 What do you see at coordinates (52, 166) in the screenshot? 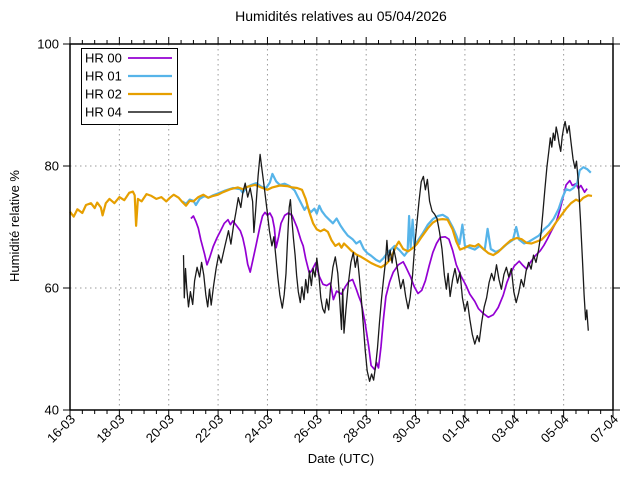
I see `y-tick-label-80: 80` at bounding box center [52, 166].